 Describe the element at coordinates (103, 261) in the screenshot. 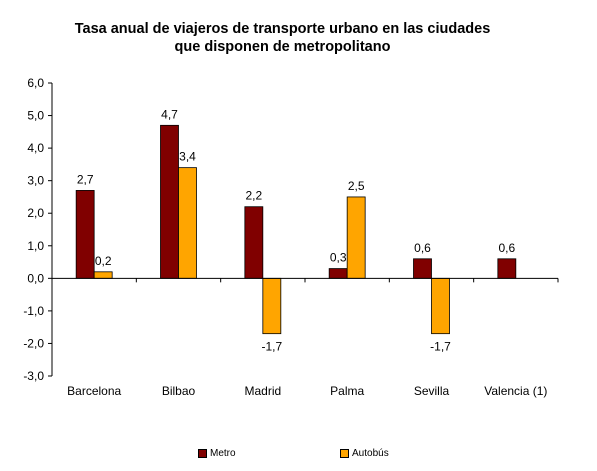

I see `data-label-autobus: 0,2` at that location.